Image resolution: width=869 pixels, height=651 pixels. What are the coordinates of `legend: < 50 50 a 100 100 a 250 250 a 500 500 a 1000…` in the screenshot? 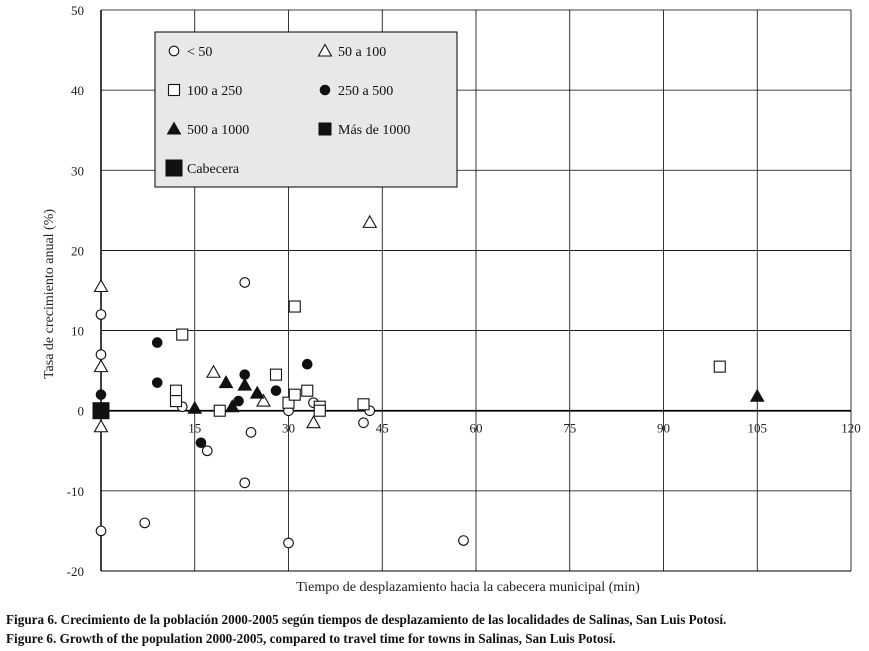 It's located at (306, 109).